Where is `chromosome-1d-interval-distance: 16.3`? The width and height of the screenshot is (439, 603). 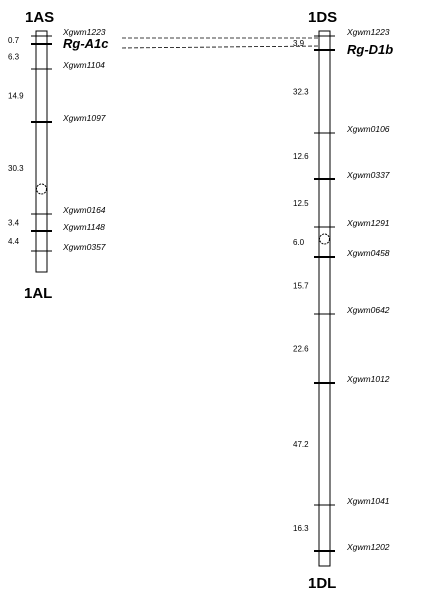
chromosome-1d-interval-distance: 16.3 is located at coordinates (301, 528).